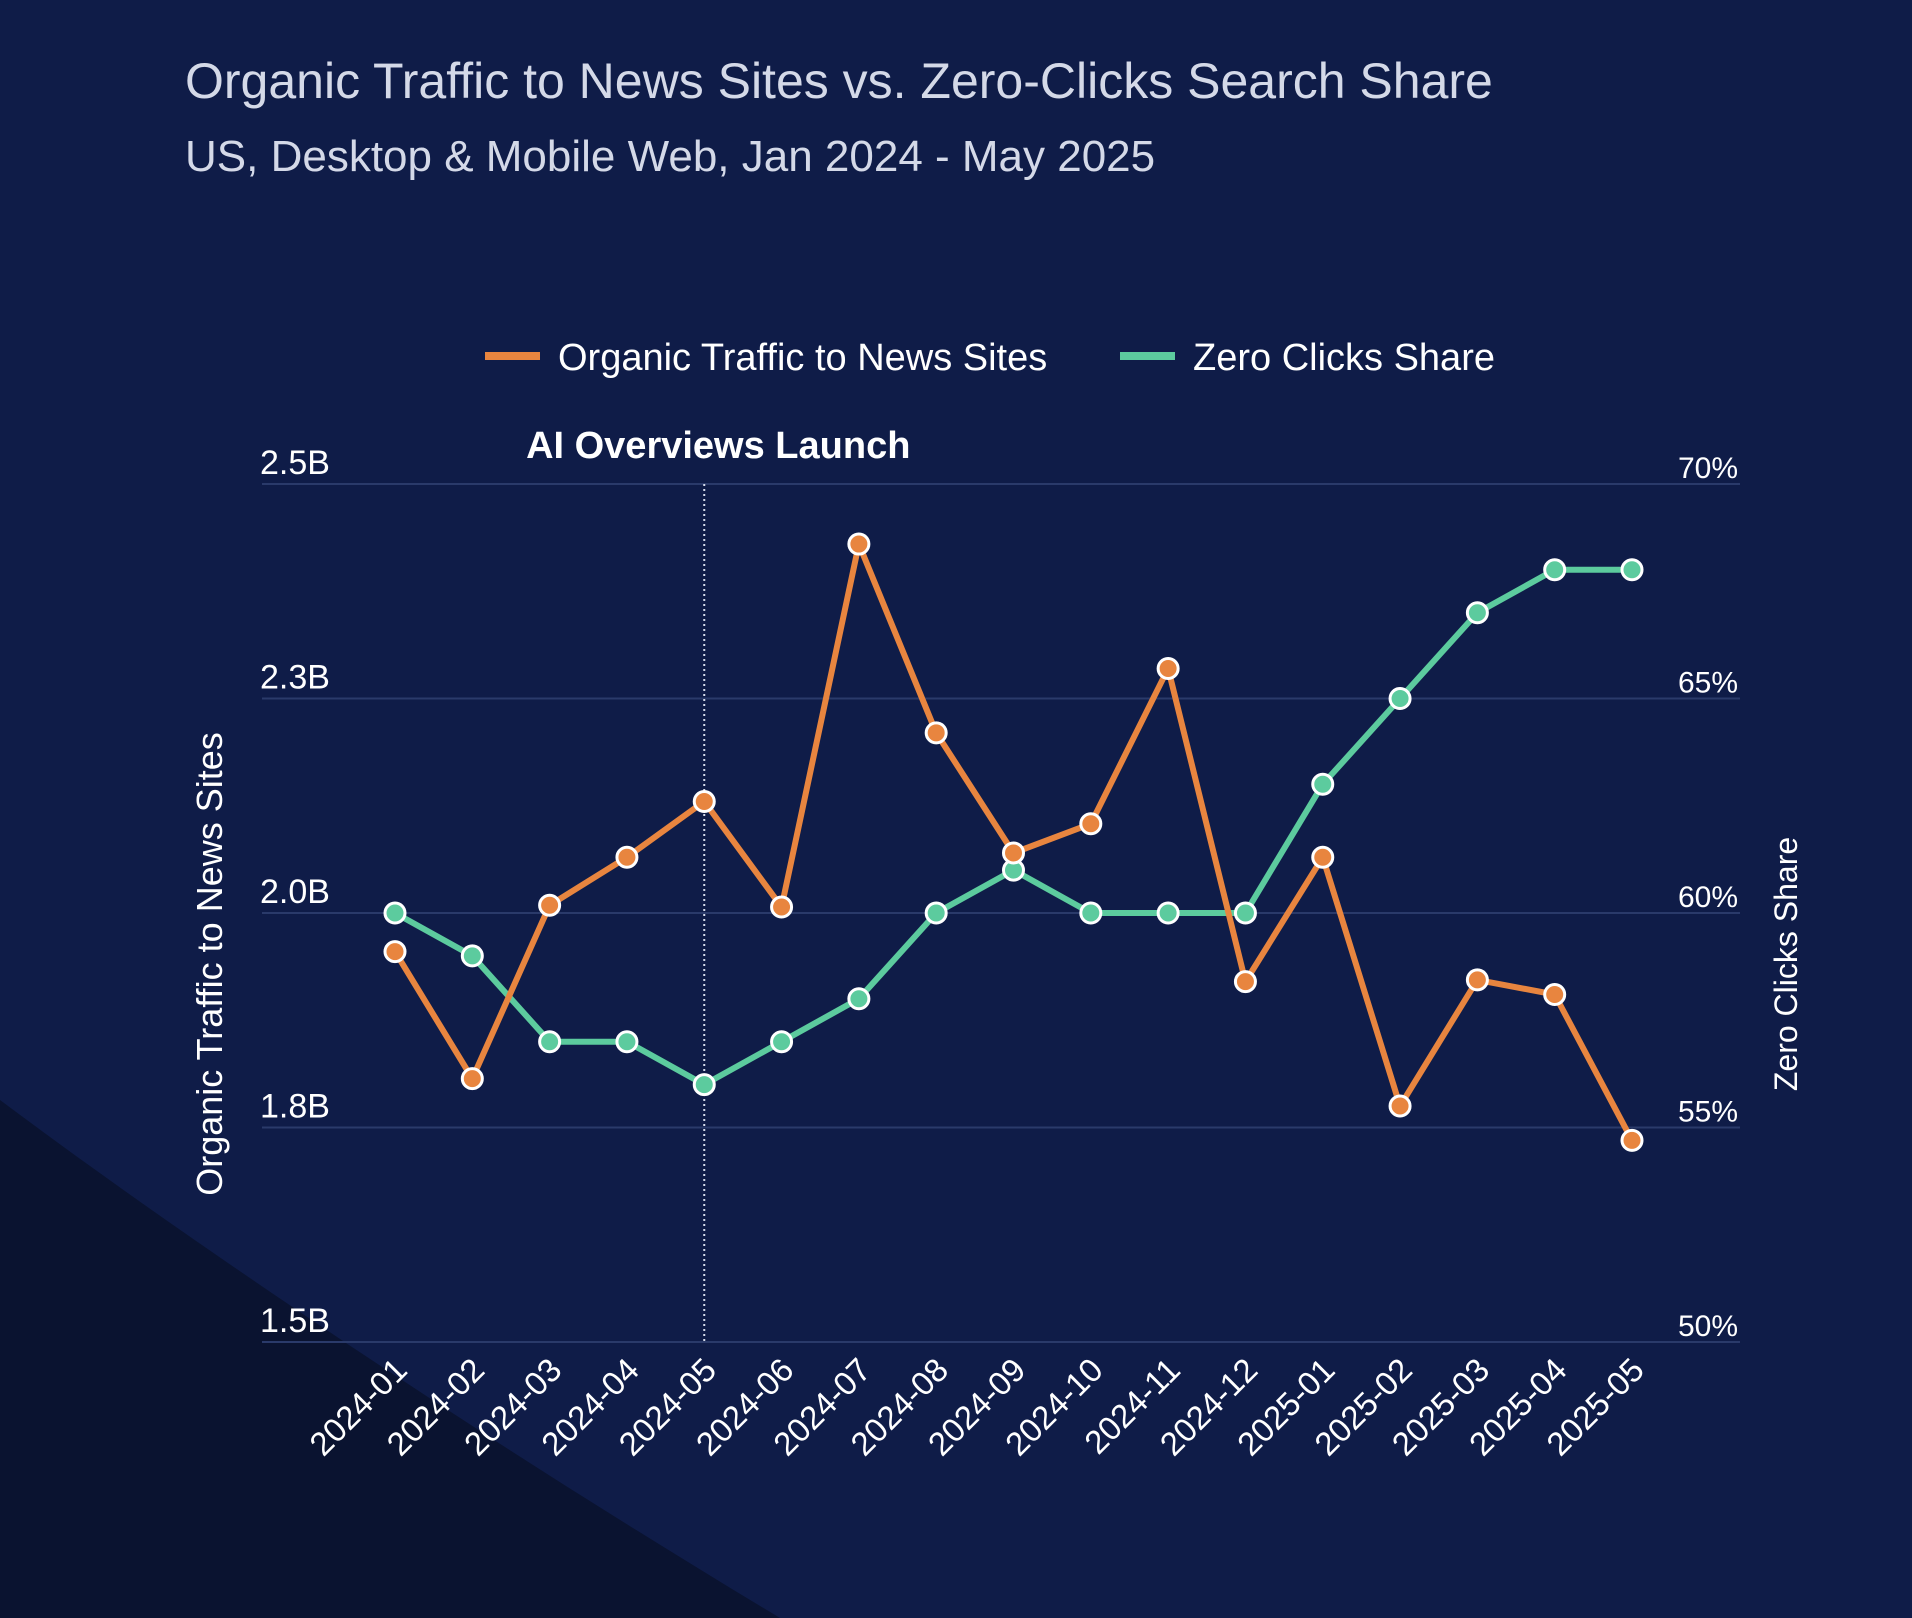 The image size is (1912, 1618). Describe the element at coordinates (295, 463) in the screenshot. I see `left-tick-label: 2.5B` at that location.